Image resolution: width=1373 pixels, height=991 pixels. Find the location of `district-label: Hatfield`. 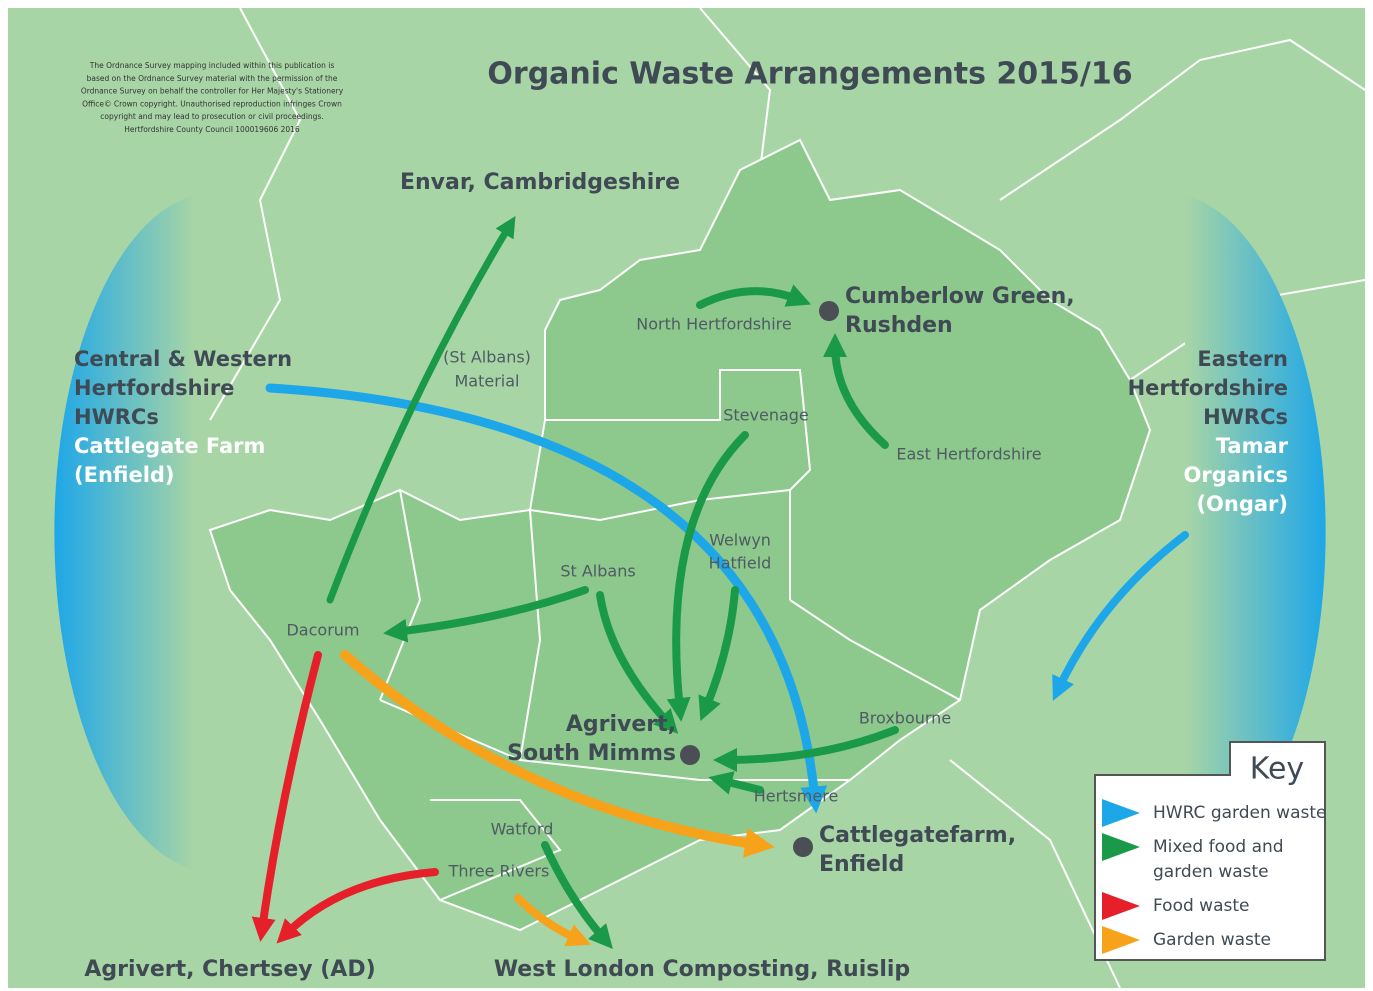

district-label: Hatfield is located at coordinates (740, 563).